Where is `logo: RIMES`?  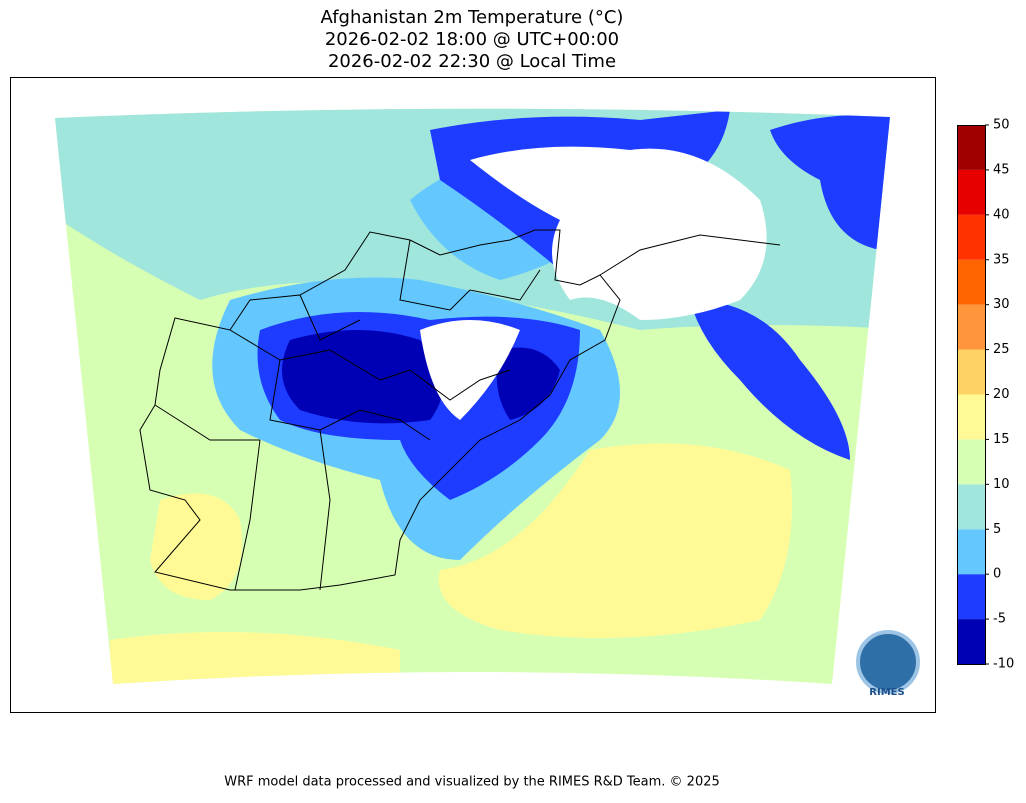
logo: RIMES is located at coordinates (888, 664).